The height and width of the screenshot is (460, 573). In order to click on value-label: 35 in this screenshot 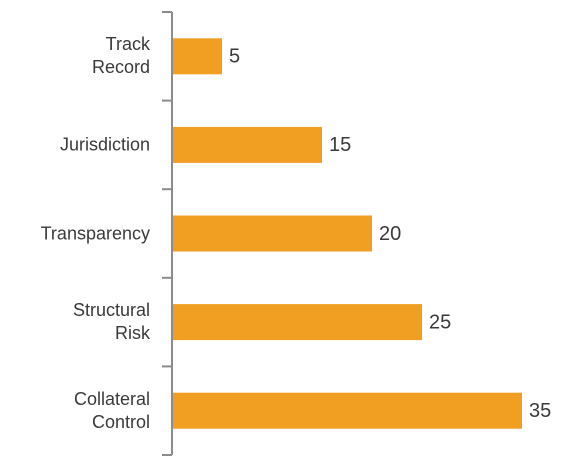, I will do `click(540, 411)`.